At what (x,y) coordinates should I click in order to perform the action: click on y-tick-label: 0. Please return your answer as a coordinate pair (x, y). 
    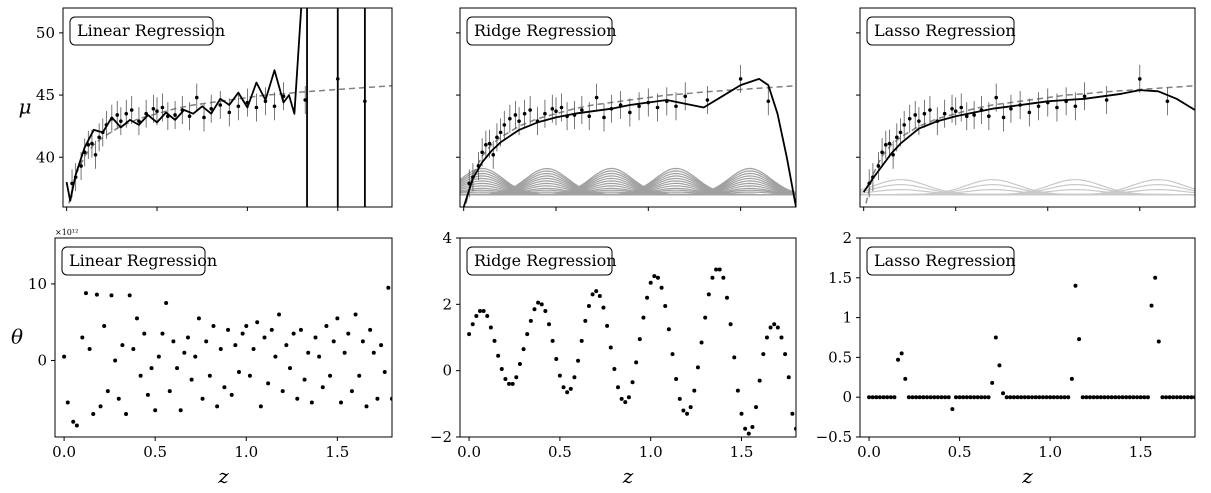
    Looking at the image, I should click on (42, 360).